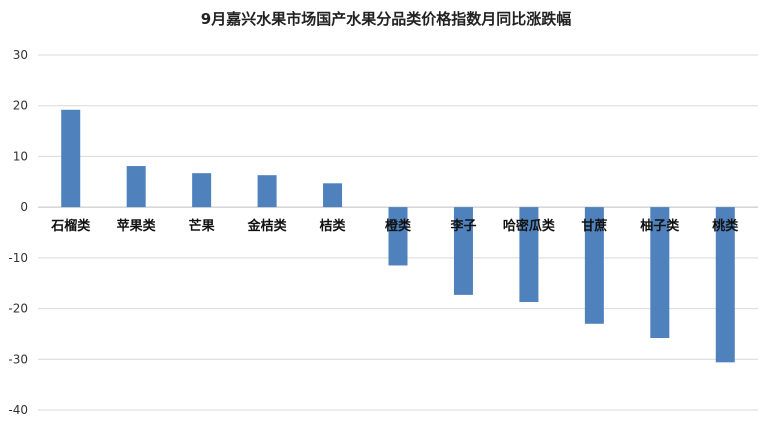 The width and height of the screenshot is (772, 425). Describe the element at coordinates (202, 226) in the screenshot. I see `category-label: 芒果` at that location.